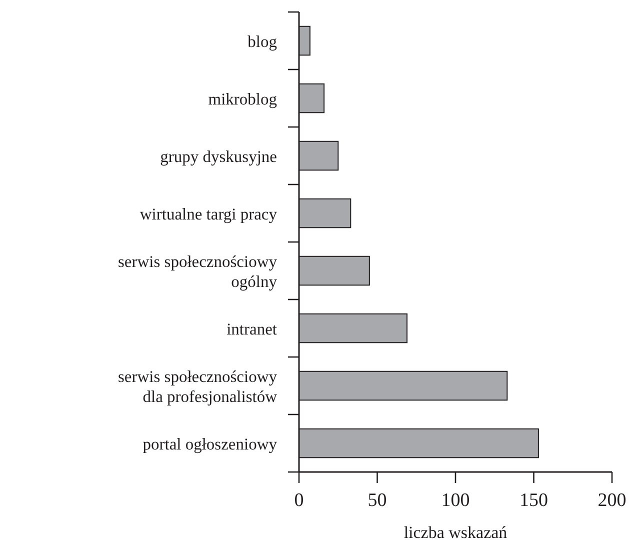 This screenshot has width=632, height=541. Describe the element at coordinates (218, 156) in the screenshot. I see `y-tick-label: grupy dyskusyjne` at that location.